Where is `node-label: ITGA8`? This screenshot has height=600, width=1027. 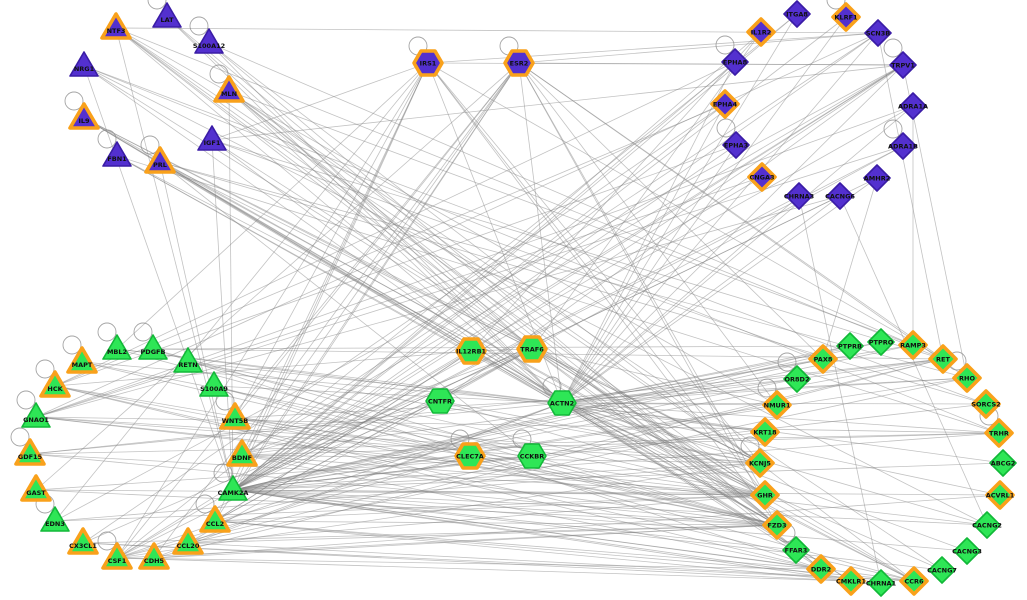 node-label: ITGA8 is located at coordinates (797, 15).